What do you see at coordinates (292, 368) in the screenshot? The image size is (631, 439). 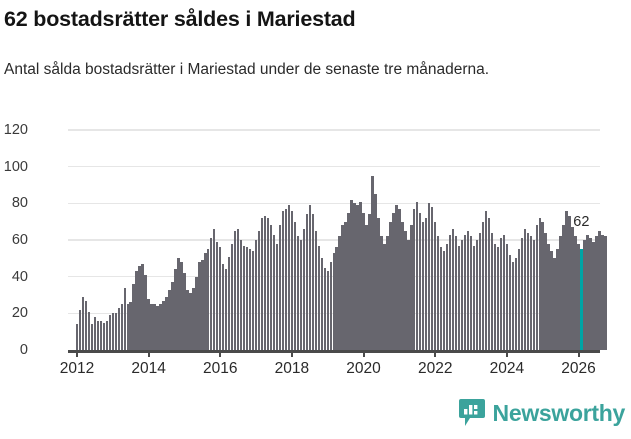 I see `x-axis-tick-label: 2018` at bounding box center [292, 368].